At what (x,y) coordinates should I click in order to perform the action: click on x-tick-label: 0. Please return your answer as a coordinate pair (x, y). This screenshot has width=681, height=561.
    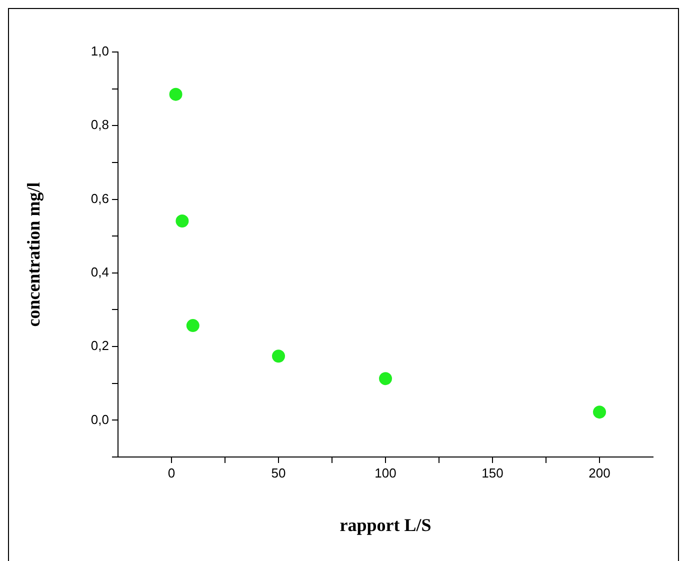
    Looking at the image, I should click on (172, 472).